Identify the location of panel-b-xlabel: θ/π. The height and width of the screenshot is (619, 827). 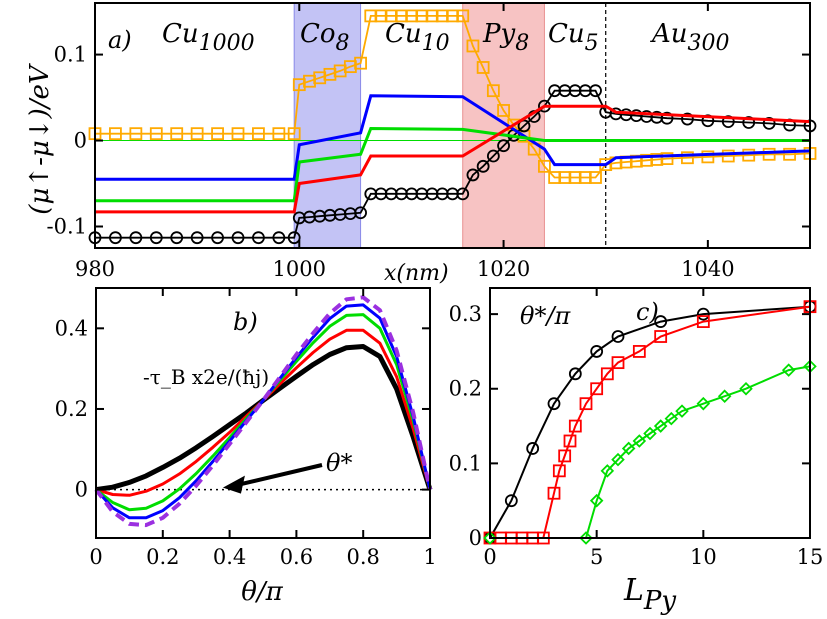
(262, 592).